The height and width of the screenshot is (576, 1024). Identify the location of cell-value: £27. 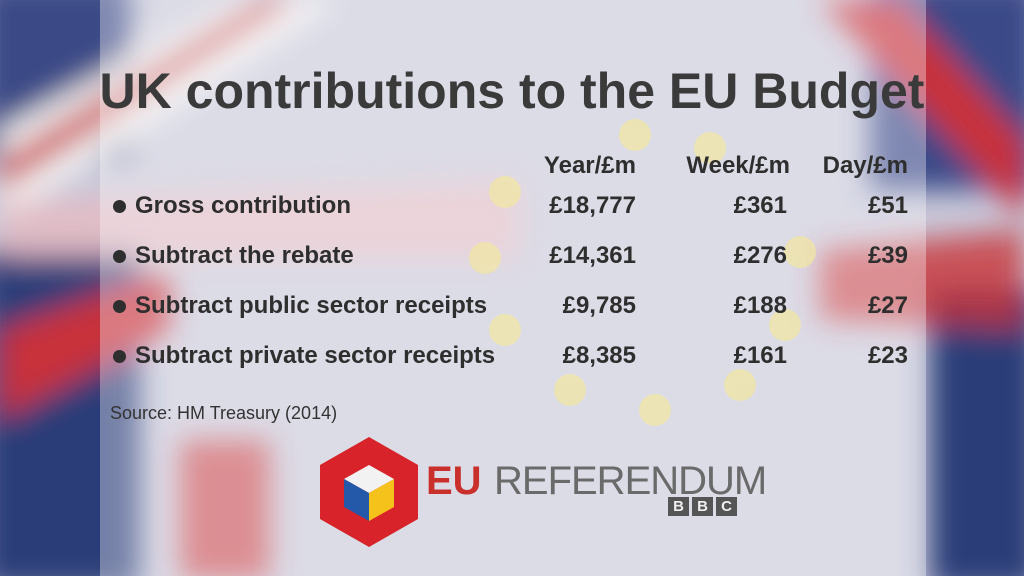
(887, 305).